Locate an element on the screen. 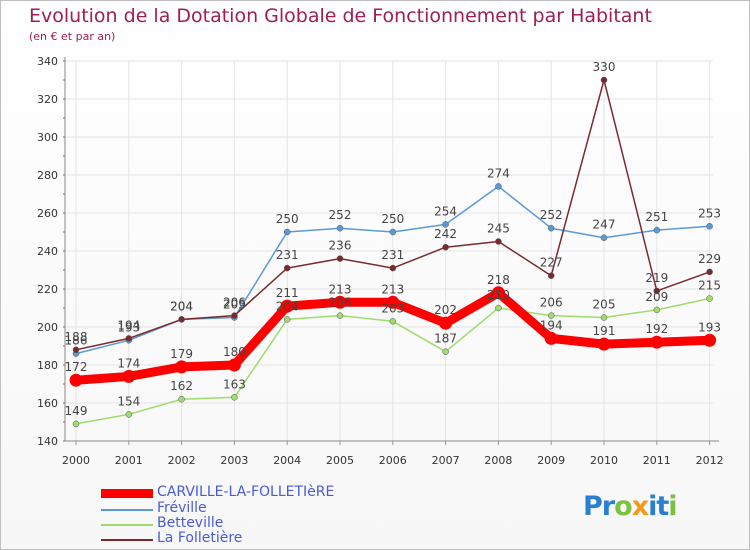 This screenshot has width=750, height=550. data-label-fr-ville: 193 is located at coordinates (128, 327).